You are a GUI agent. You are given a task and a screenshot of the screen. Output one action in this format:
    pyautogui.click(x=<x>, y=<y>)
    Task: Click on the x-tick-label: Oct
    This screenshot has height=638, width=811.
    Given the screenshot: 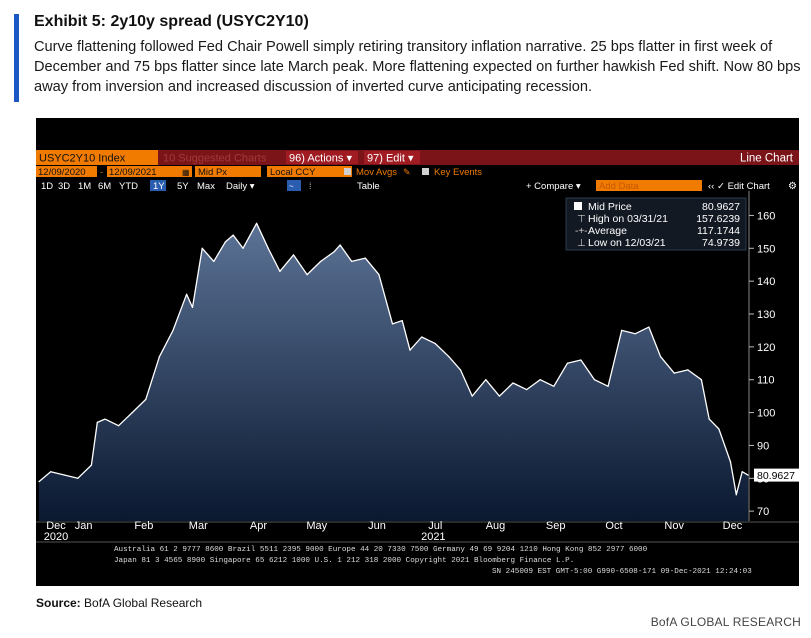 What is the action you would take?
    pyautogui.click(x=613, y=526)
    